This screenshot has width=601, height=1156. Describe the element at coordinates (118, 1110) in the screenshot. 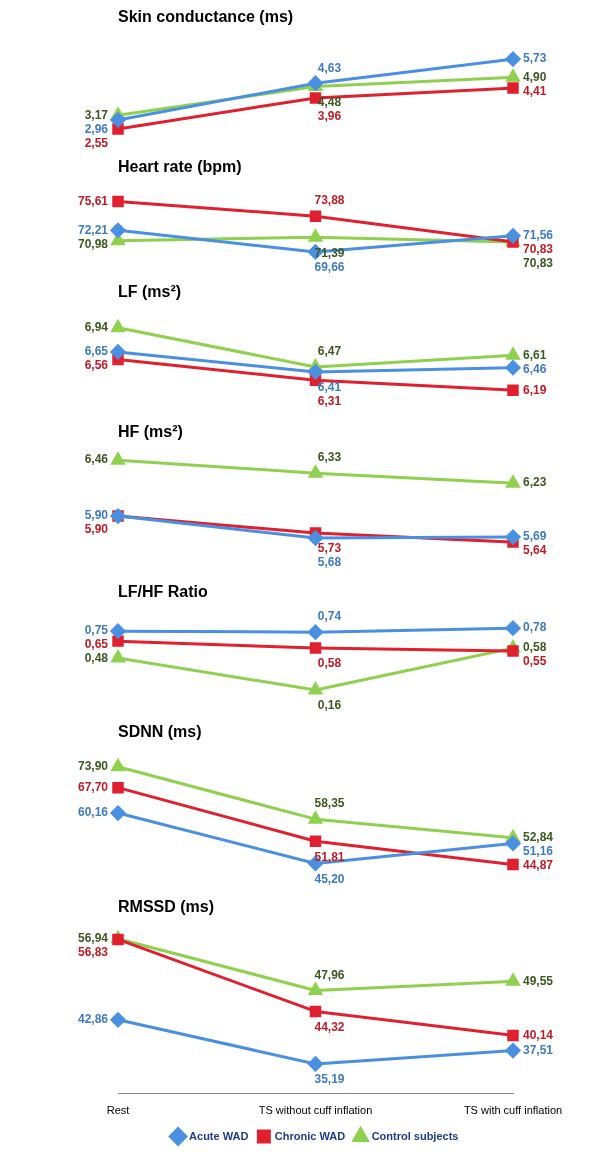

I see `x-tick-label: Rest` at that location.